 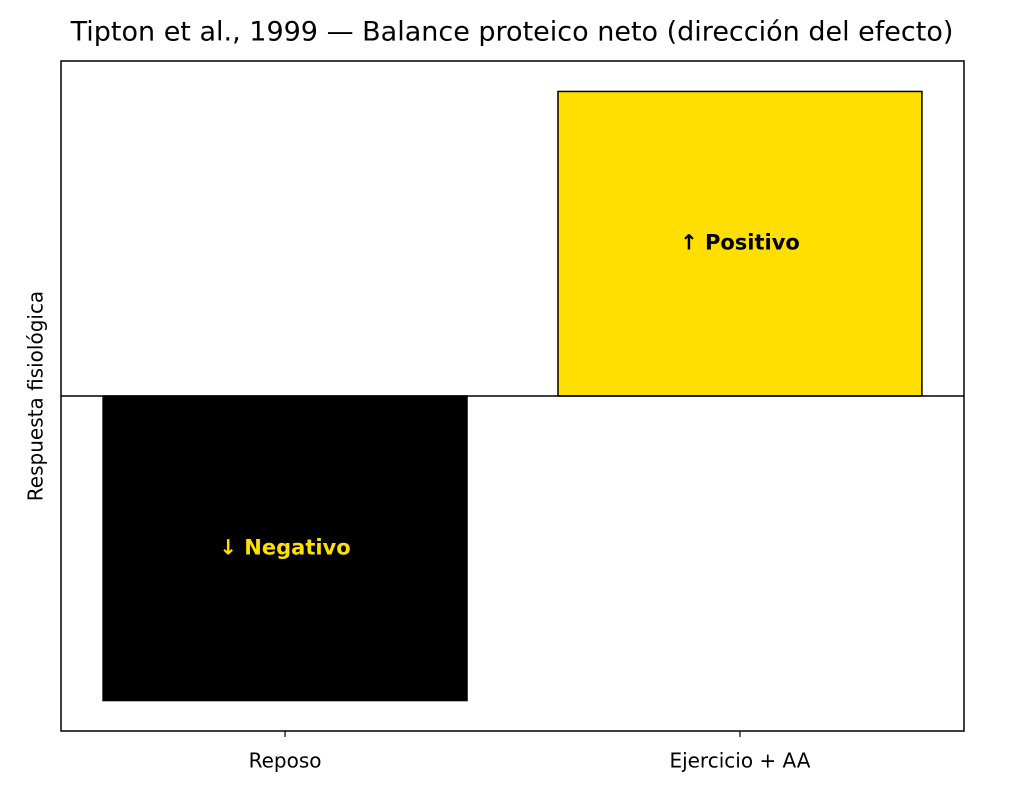 What do you see at coordinates (36, 396) in the screenshot?
I see `y-axis-label: Respuesta fisiológica` at bounding box center [36, 396].